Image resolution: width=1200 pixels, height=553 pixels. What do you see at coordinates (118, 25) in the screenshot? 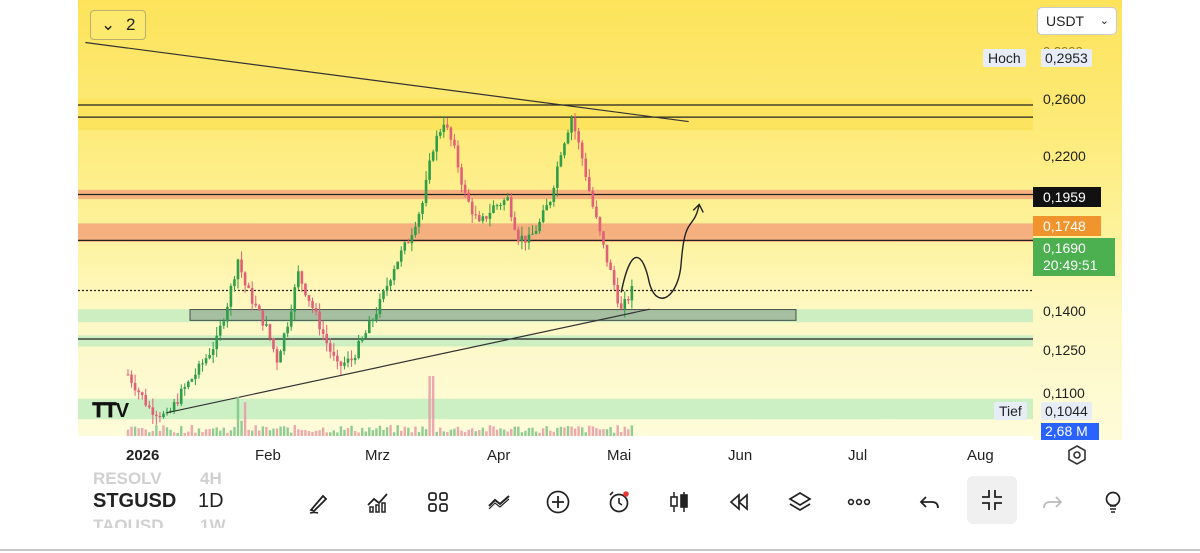
I see `collapse-indicators-button: ⌄ 2` at bounding box center [118, 25].